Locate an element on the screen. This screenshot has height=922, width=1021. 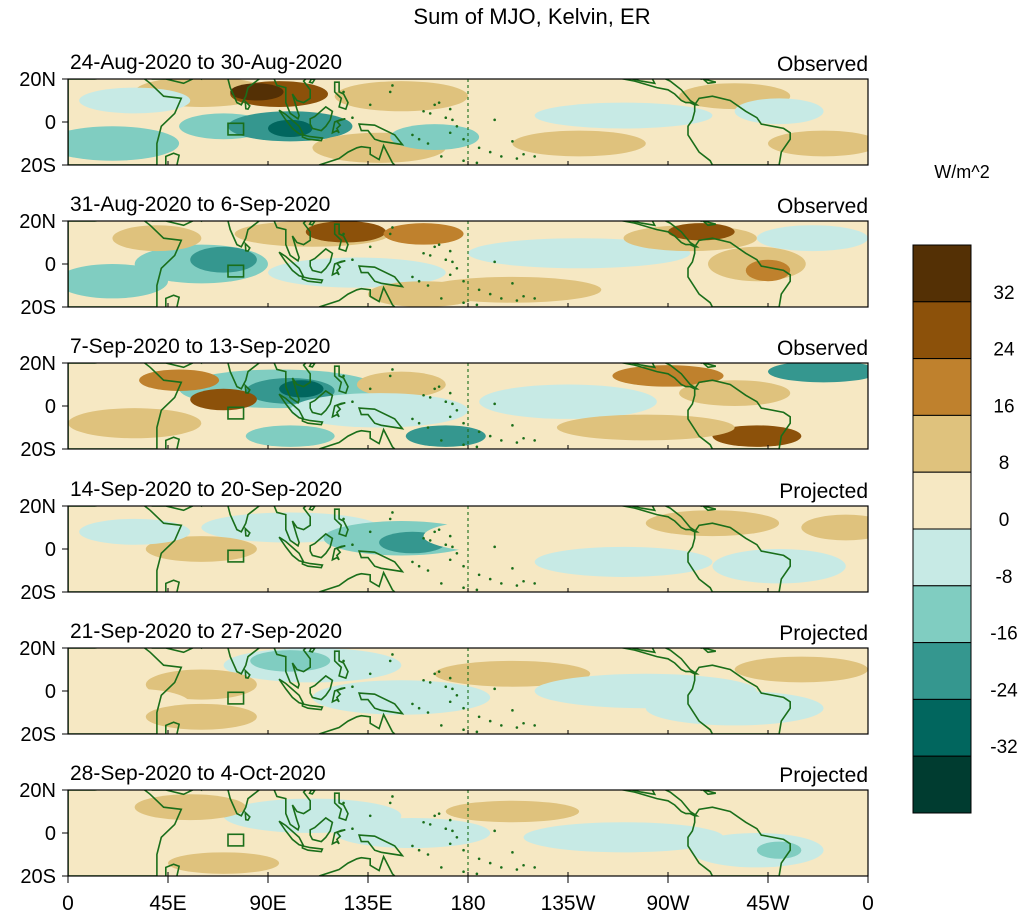
panel-period: 7-Sep-2020 to 13-Sep-2020 is located at coordinates (200, 346).